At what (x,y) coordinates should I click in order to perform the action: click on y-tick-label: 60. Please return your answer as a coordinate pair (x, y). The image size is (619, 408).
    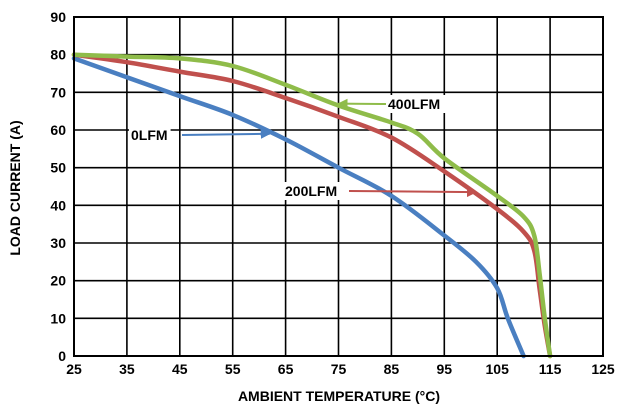
    Looking at the image, I should click on (58, 130).